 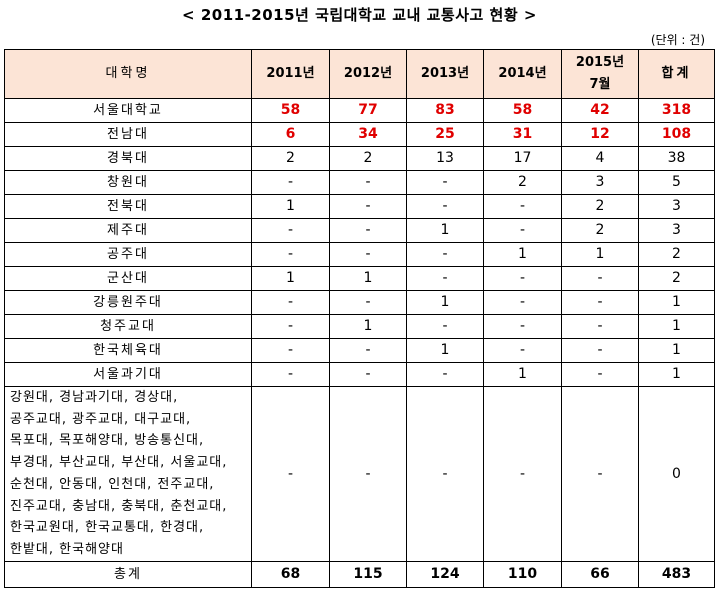 I want to click on other-universities-line: 목포대, 목포해양대, 방송통신대,, so click(x=107, y=441).